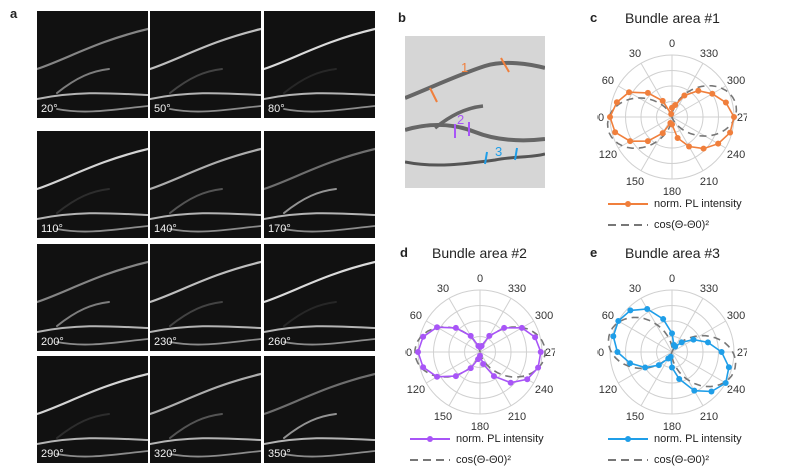  Describe the element at coordinates (475, 112) in the screenshot. I see `overview-image: 1 2 3` at that location.